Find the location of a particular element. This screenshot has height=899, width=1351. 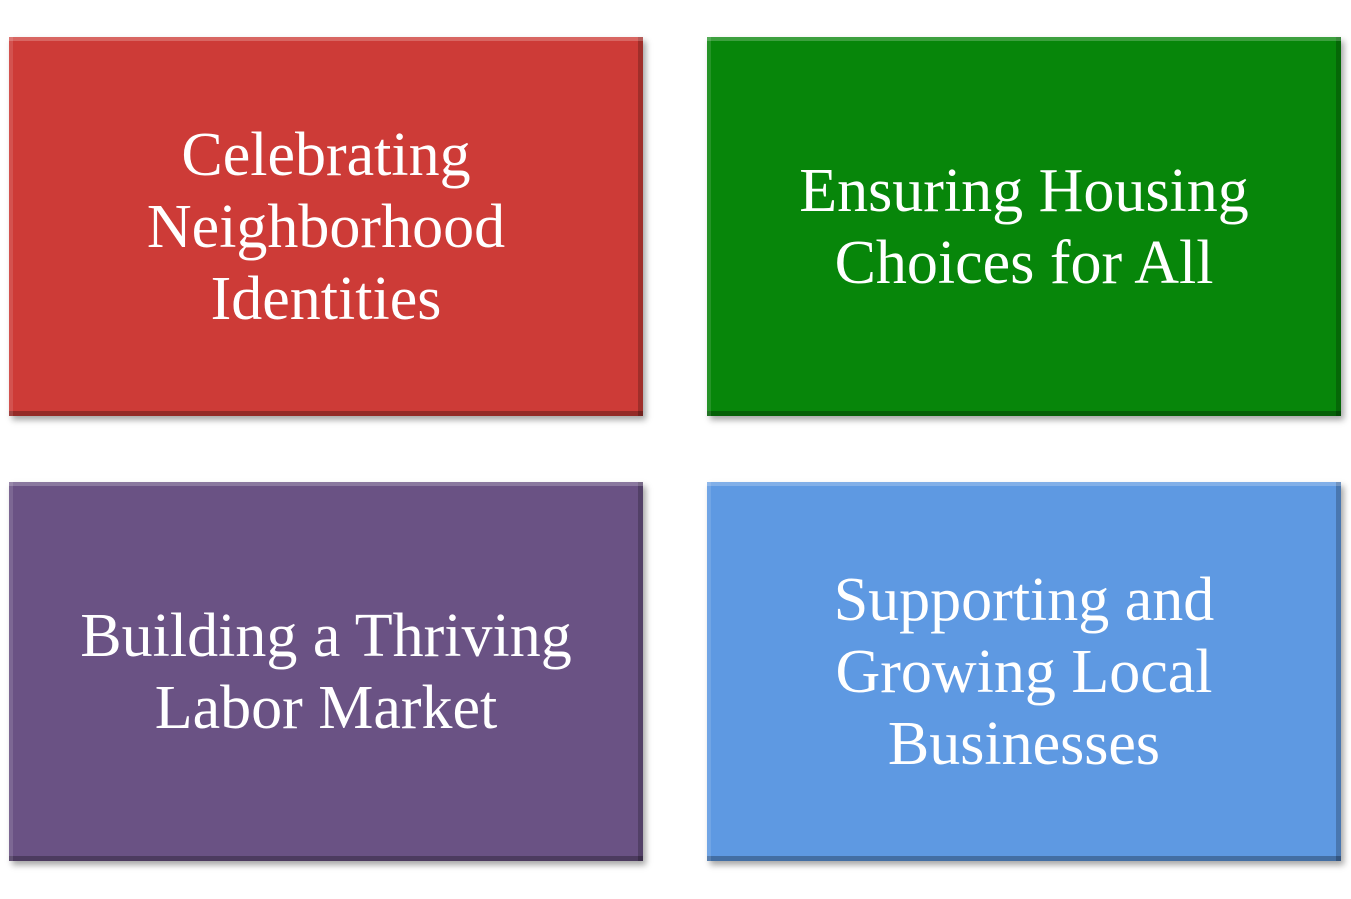

tile-label: Supporting and Growing Local Businesses is located at coordinates (1024, 671).